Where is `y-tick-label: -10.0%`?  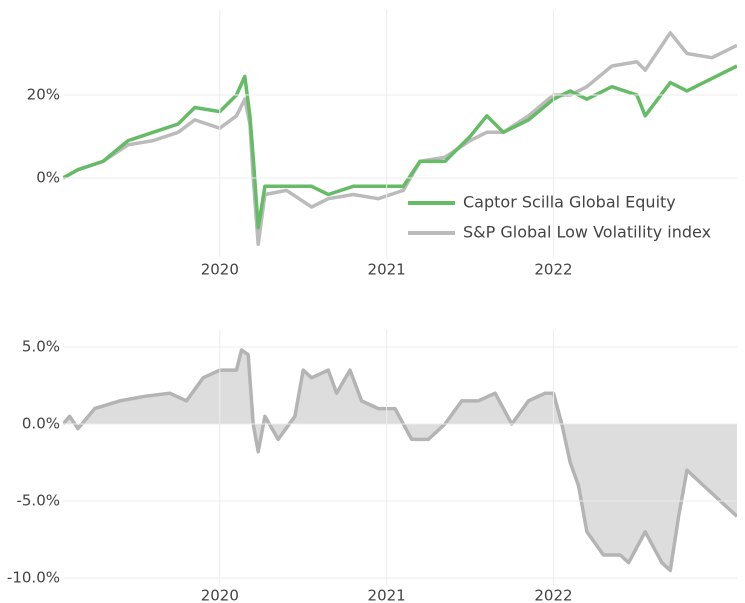 y-tick-label: -10.0% is located at coordinates (33, 578).